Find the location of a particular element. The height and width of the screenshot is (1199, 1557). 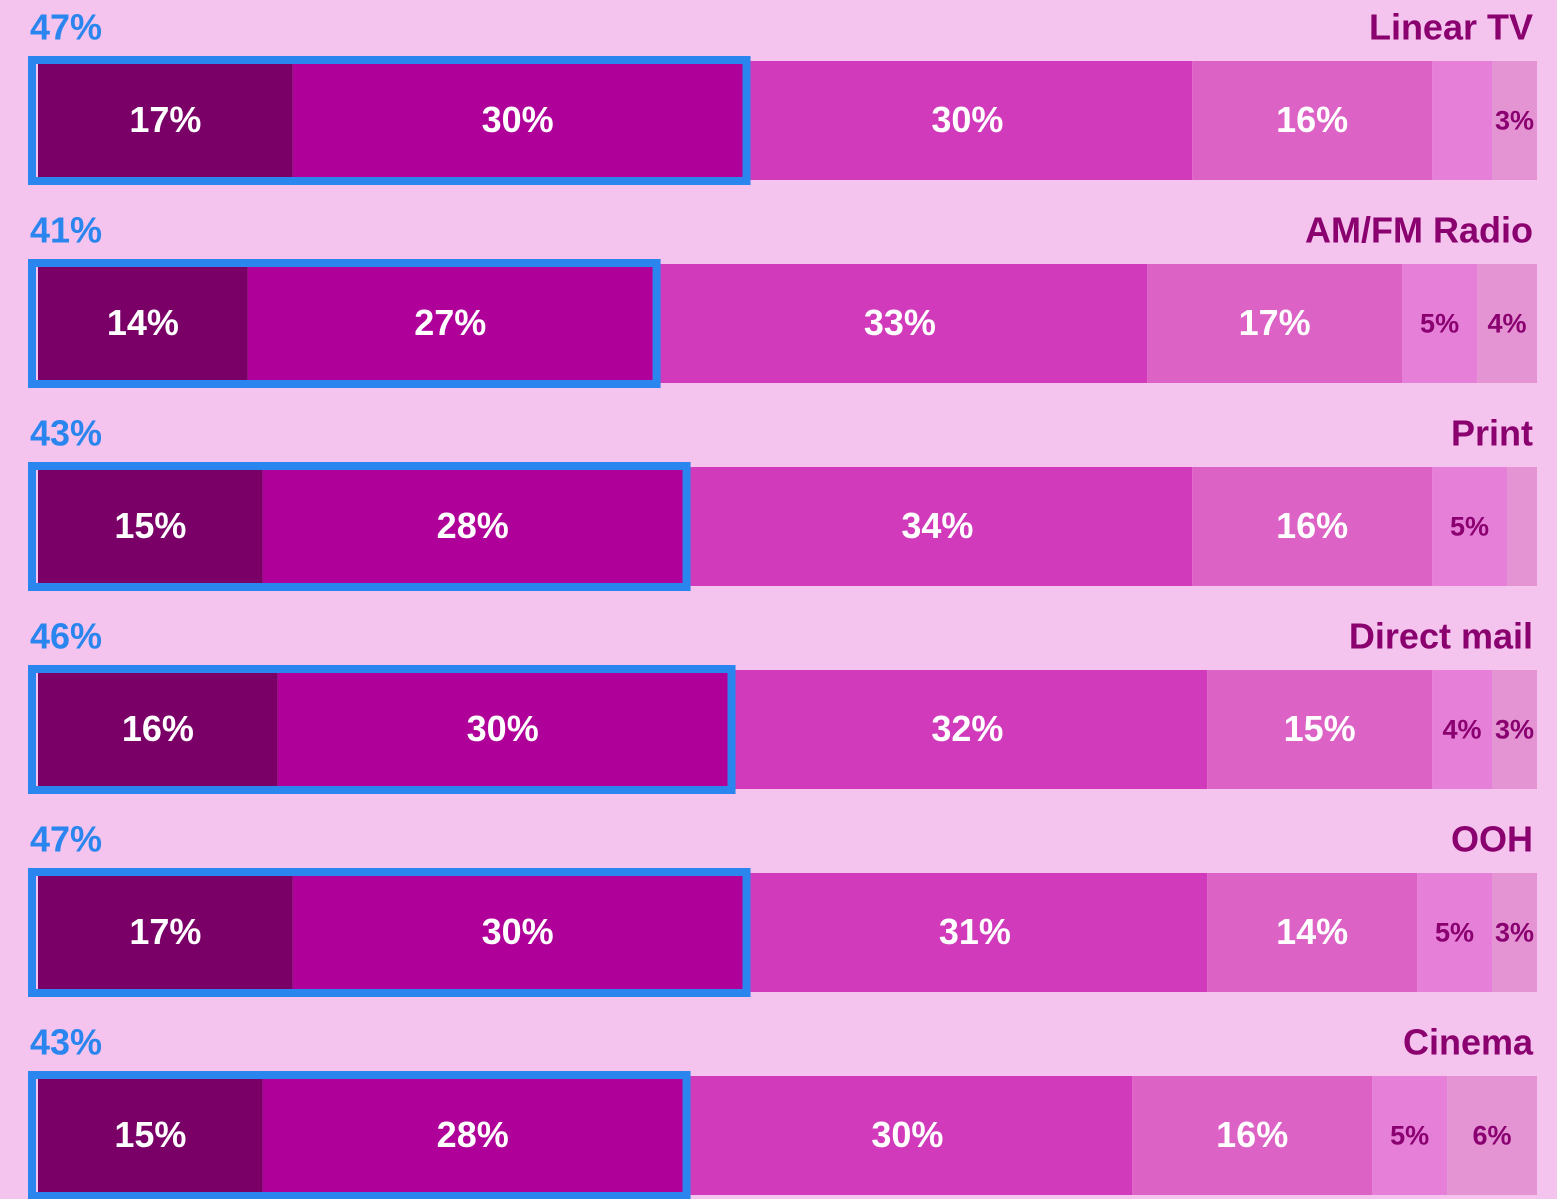

data-label: 33% is located at coordinates (900, 322).